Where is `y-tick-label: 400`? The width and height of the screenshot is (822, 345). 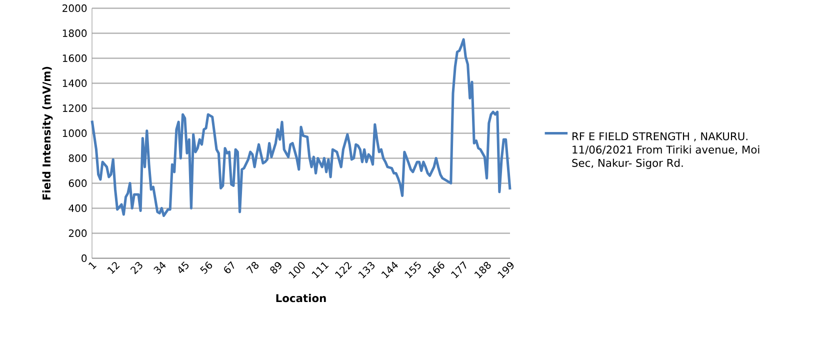
y-tick-label: 400 is located at coordinates (77, 208).